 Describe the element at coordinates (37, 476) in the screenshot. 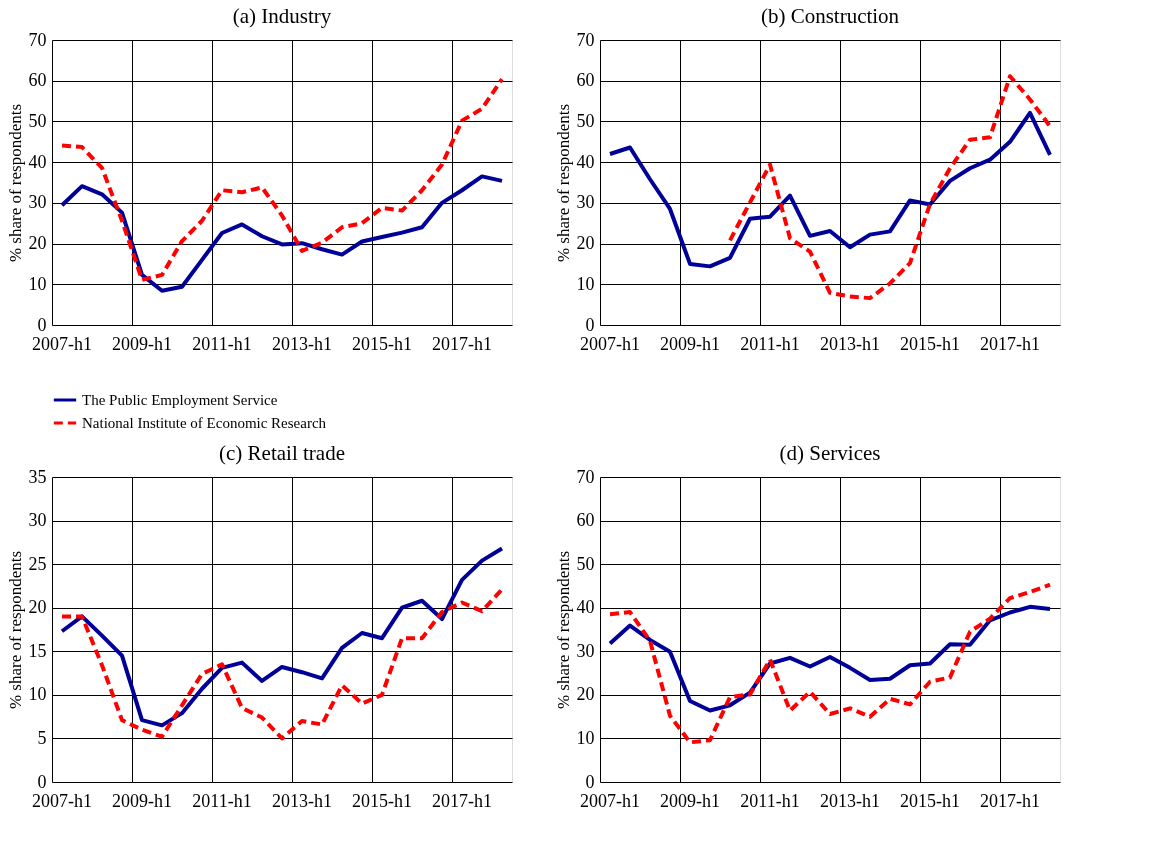

I see `y-tick-label: 35` at that location.